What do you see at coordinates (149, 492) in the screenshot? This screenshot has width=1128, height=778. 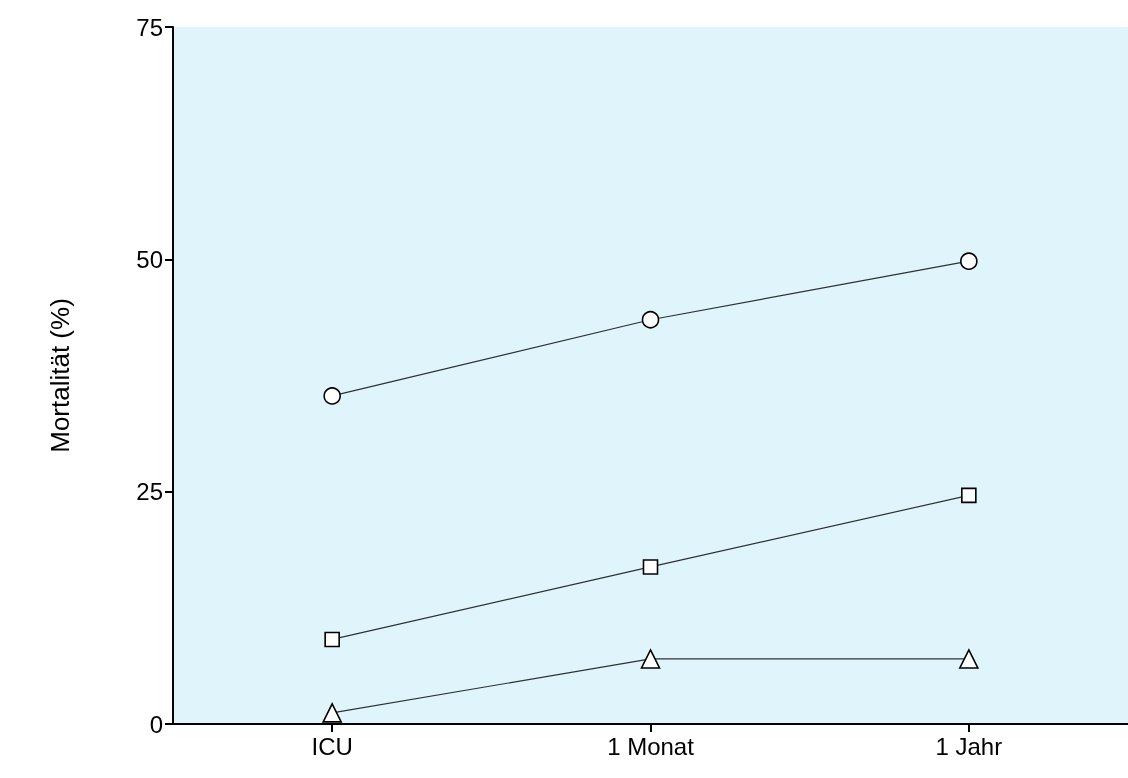 I see `y-tick-label: 25` at bounding box center [149, 492].